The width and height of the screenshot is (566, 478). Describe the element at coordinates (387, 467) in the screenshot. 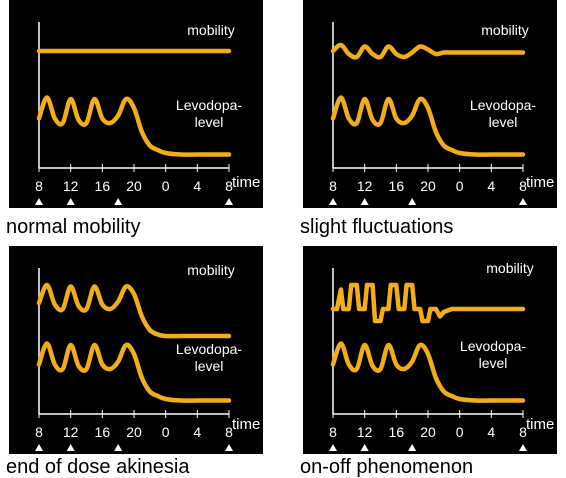

I see `caption-on-off-phenomenon: on-off phenomenon` at that location.